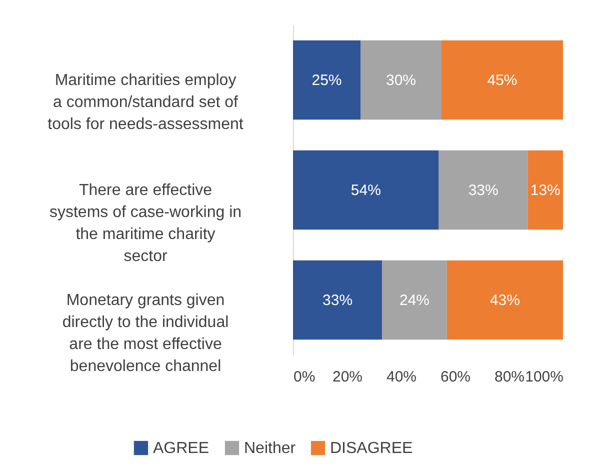  I want to click on y-tick-label: There are effective systems of case-working in the maritime charity sector, so click(145, 223).